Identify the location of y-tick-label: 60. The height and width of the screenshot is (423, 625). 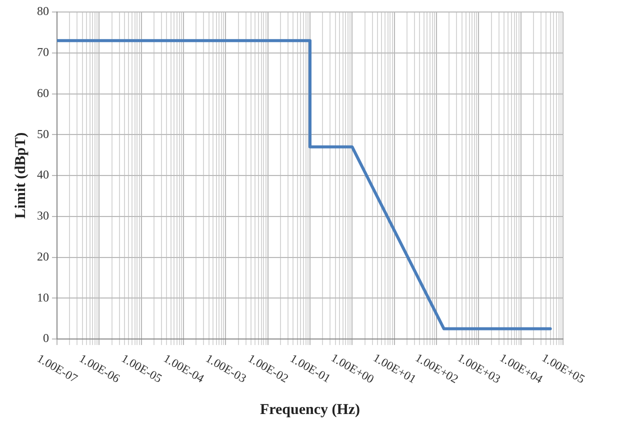
(43, 93).